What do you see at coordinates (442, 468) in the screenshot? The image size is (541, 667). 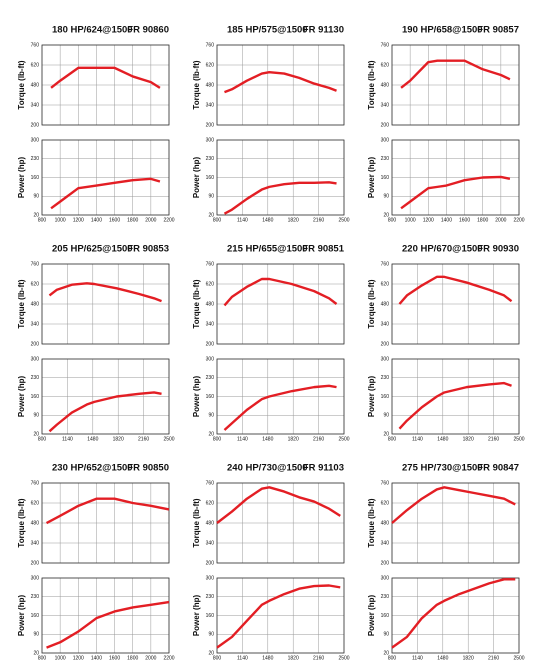 I see `chart-title: 275 HP/730@1500` at bounding box center [442, 468].